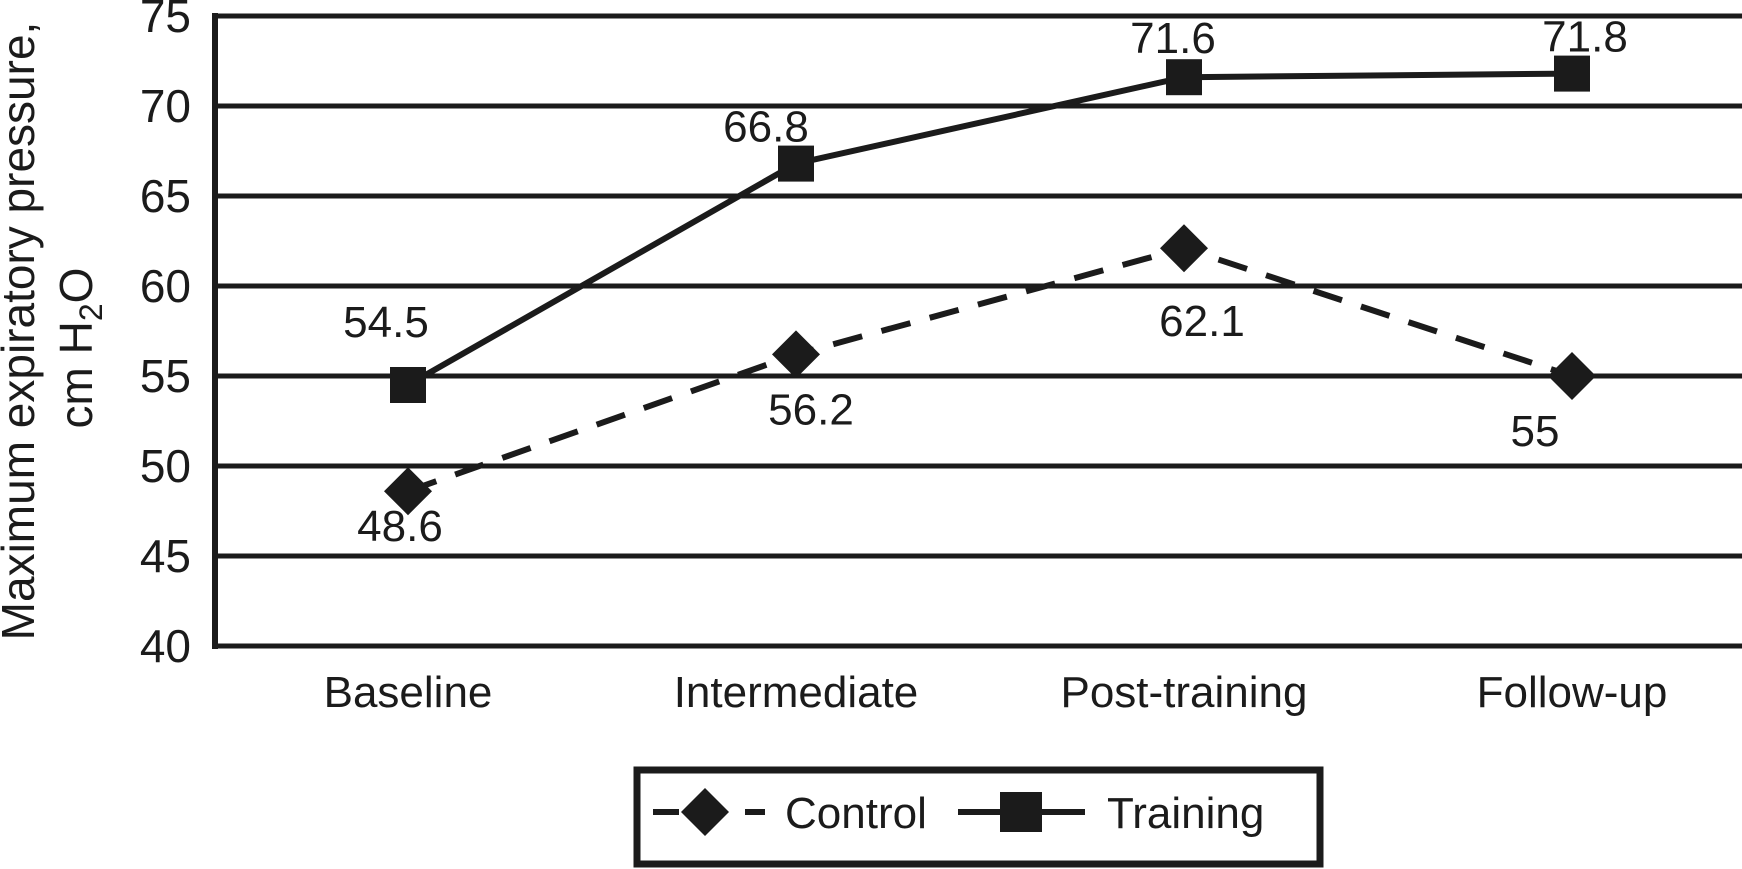  Describe the element at coordinates (766, 127) in the screenshot. I see `training-data-label-1: 66.8` at that location.